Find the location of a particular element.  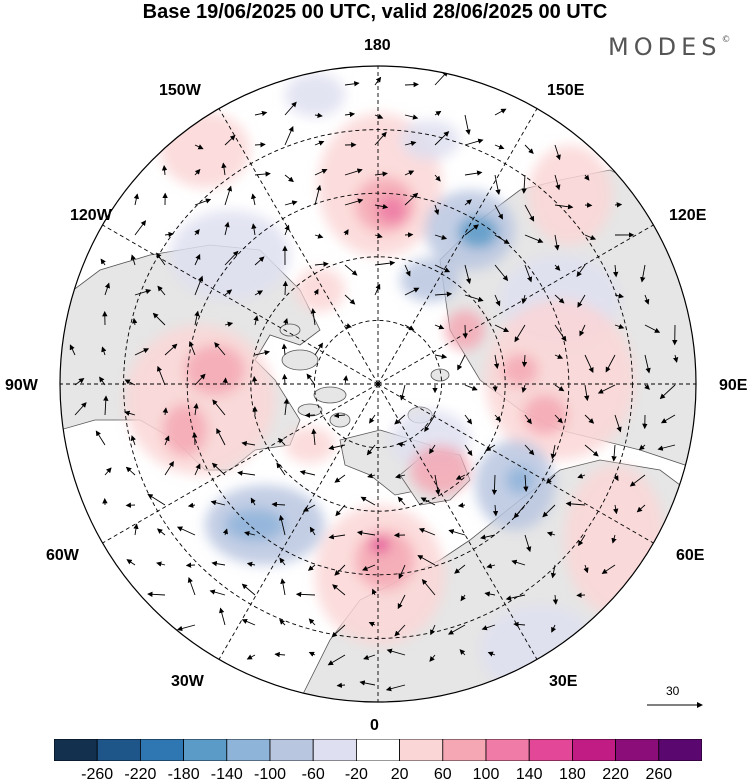

colorbar-tick-label: 60 is located at coordinates (443, 775).